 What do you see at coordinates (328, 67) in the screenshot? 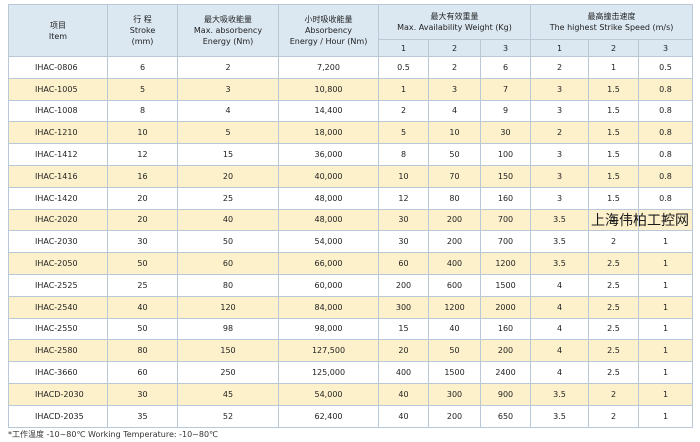
I see `value-cell: 7,200` at bounding box center [328, 67].